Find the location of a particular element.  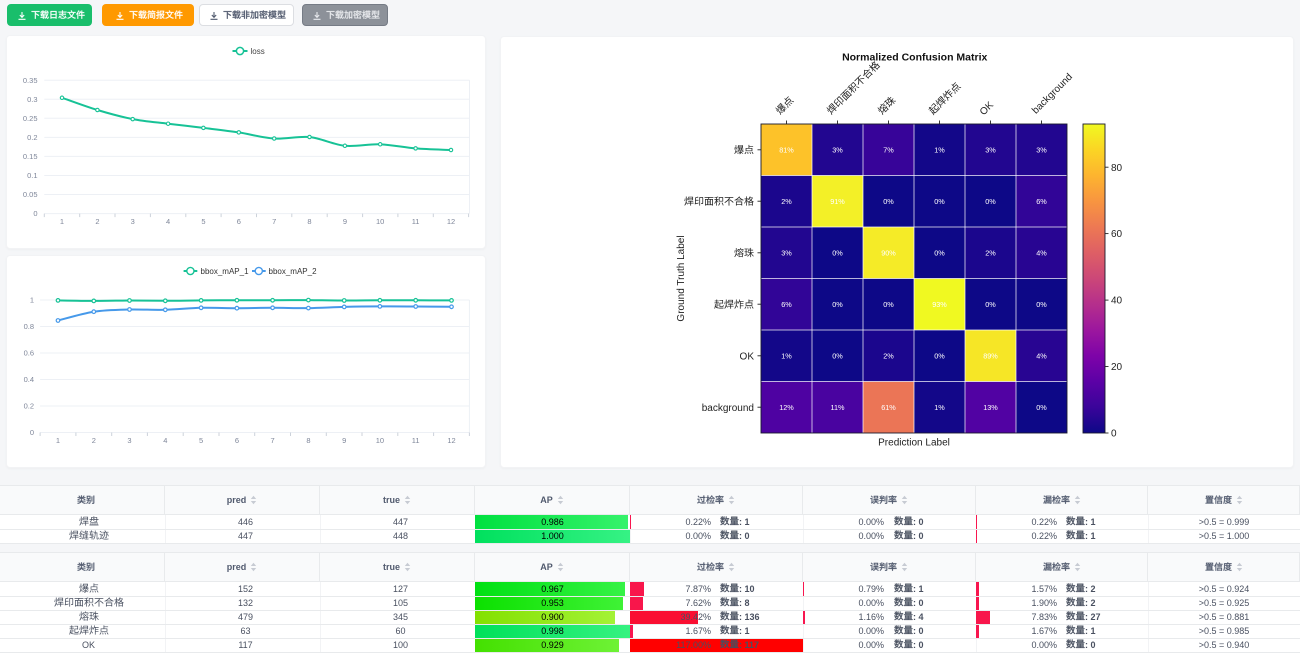

svg-text: 0.3 is located at coordinates (32, 99).